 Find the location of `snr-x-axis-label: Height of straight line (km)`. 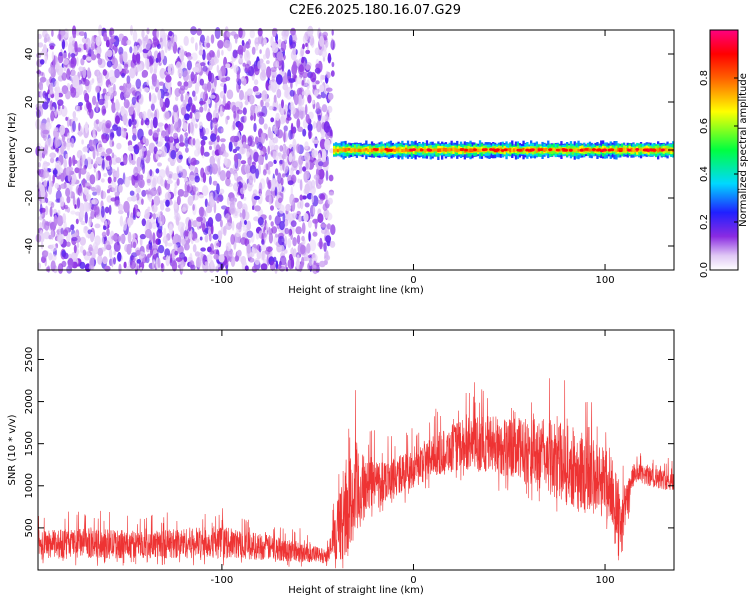

snr-x-axis-label: Height of straight line (km) is located at coordinates (356, 590).